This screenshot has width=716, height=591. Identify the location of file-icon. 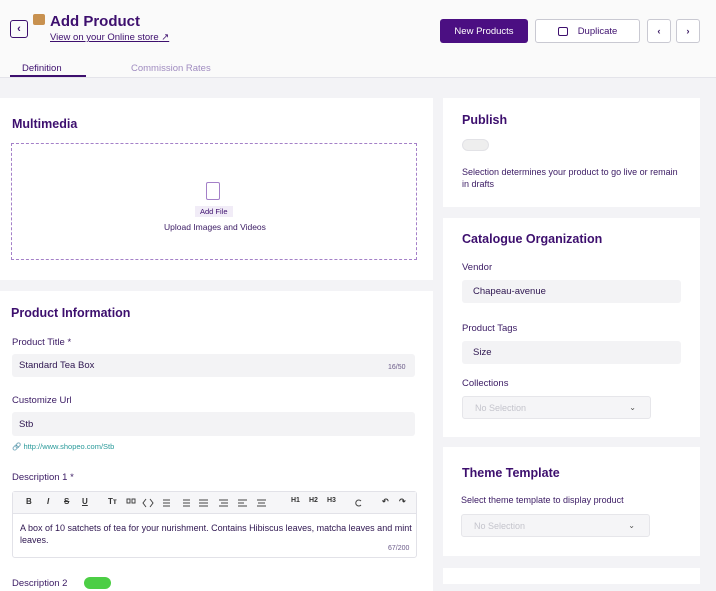
(213, 191).